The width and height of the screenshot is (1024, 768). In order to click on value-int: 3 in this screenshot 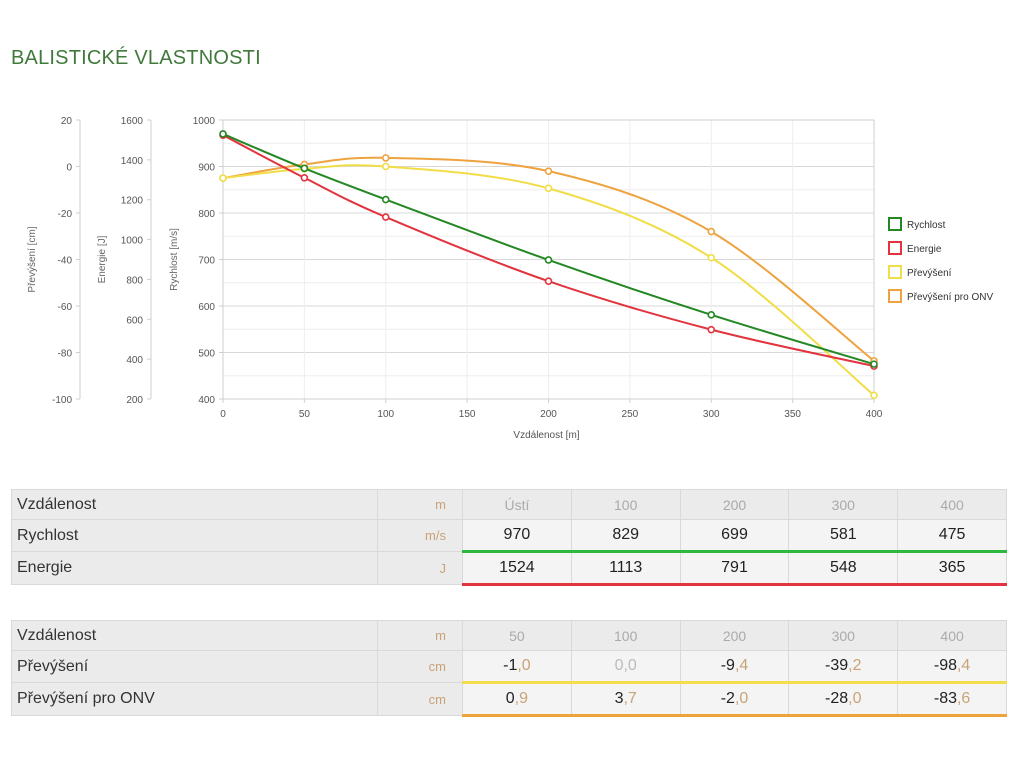, I will do `click(619, 698)`.